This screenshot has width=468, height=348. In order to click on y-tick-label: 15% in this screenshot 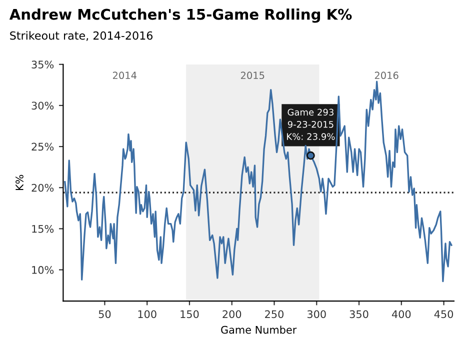, I will do `click(43, 228)`.